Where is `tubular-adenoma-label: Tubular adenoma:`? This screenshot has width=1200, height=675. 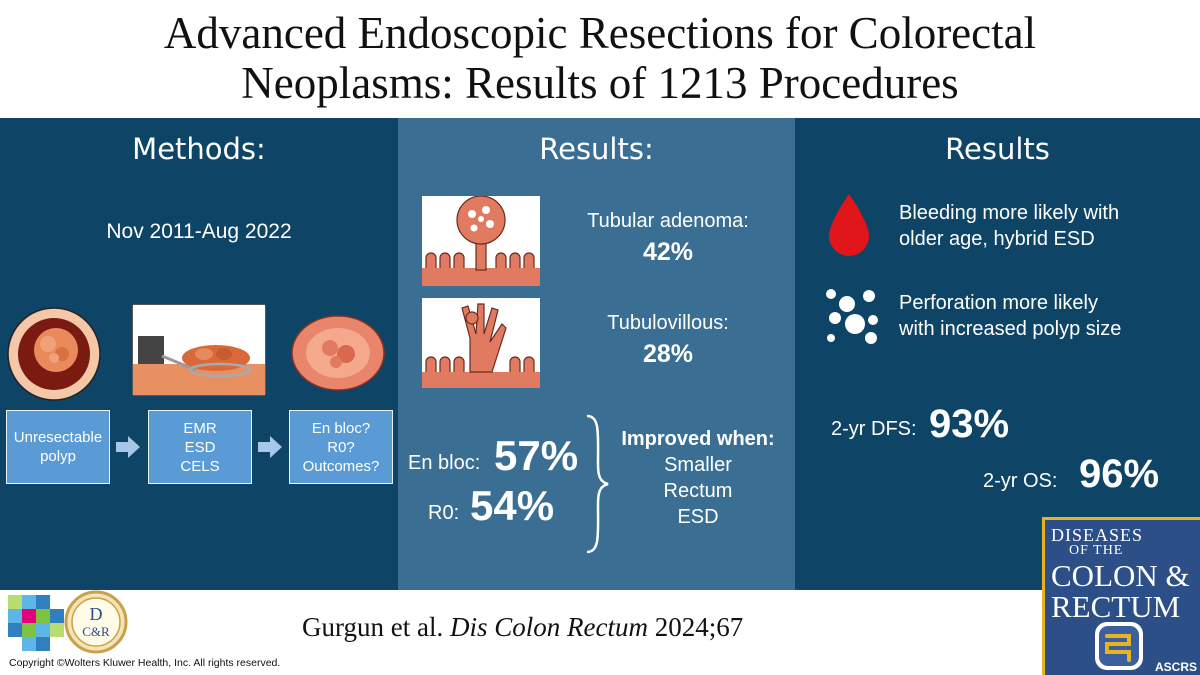 tubular-adenoma-label: Tubular adenoma: is located at coordinates (668, 221).